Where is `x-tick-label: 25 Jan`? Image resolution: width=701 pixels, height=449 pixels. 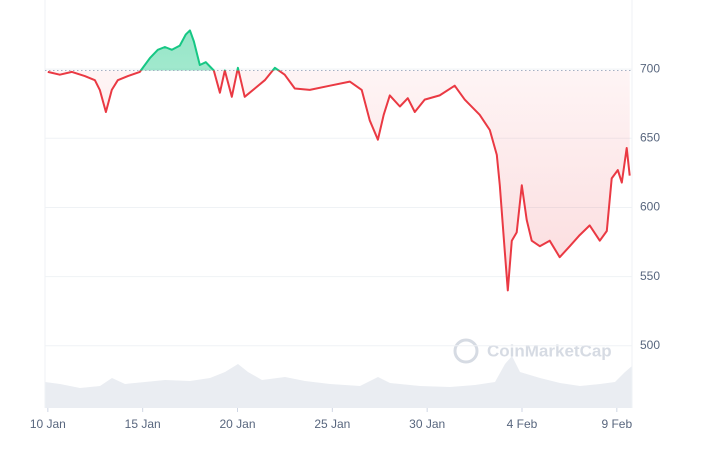
x-tick-label: 25 Jan is located at coordinates (332, 424).